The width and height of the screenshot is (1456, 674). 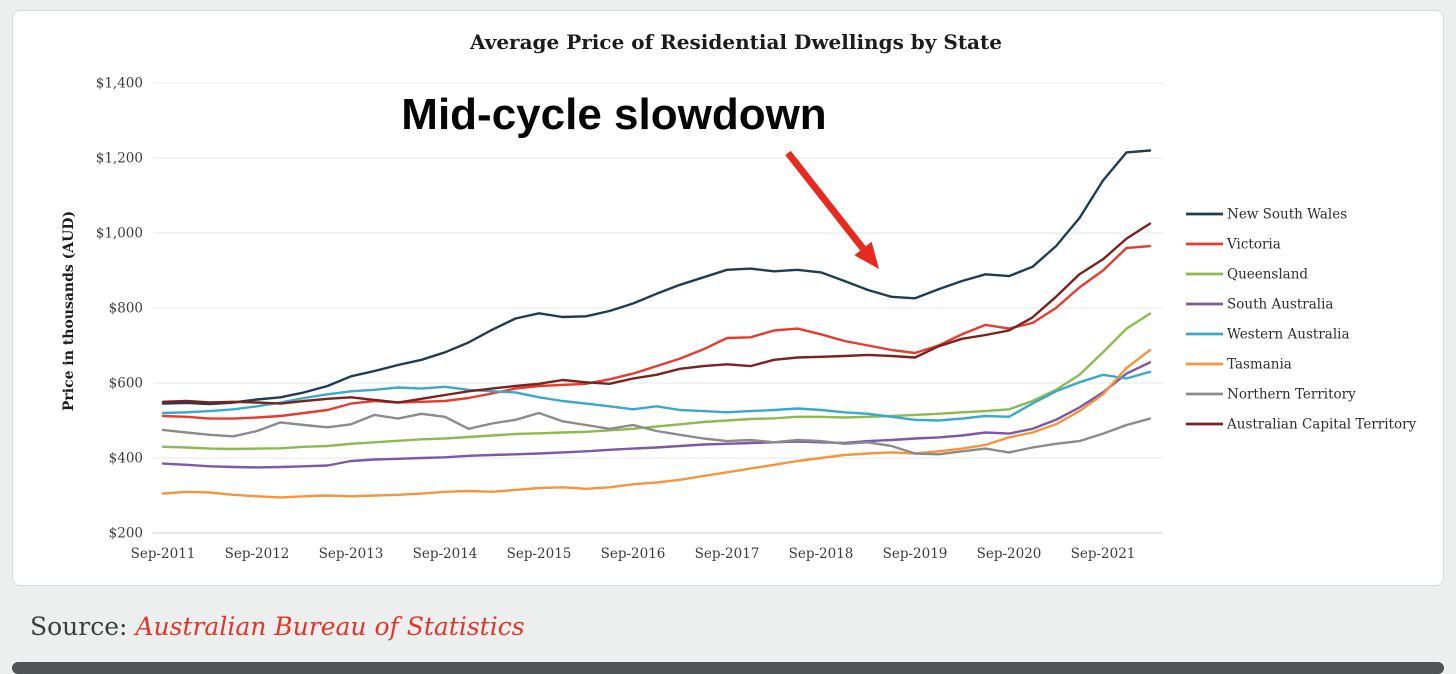 I want to click on x-tick-label: Sep-2020, so click(x=1009, y=554).